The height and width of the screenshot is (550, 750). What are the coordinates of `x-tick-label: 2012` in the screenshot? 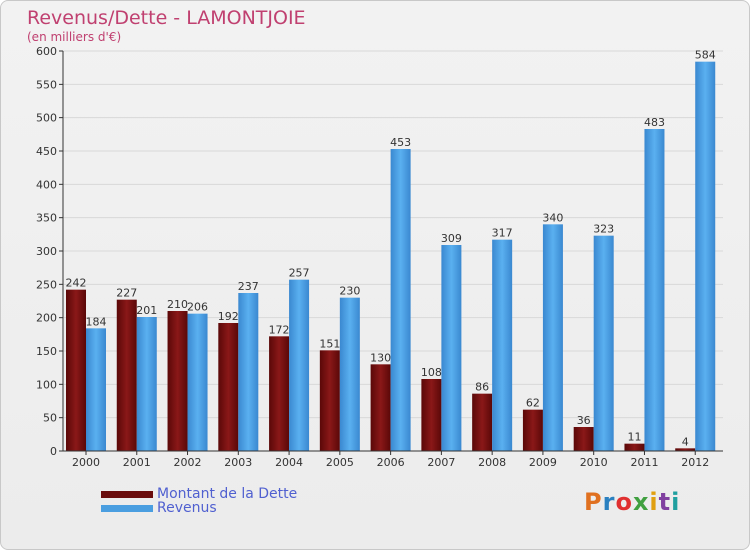 It's located at (695, 462).